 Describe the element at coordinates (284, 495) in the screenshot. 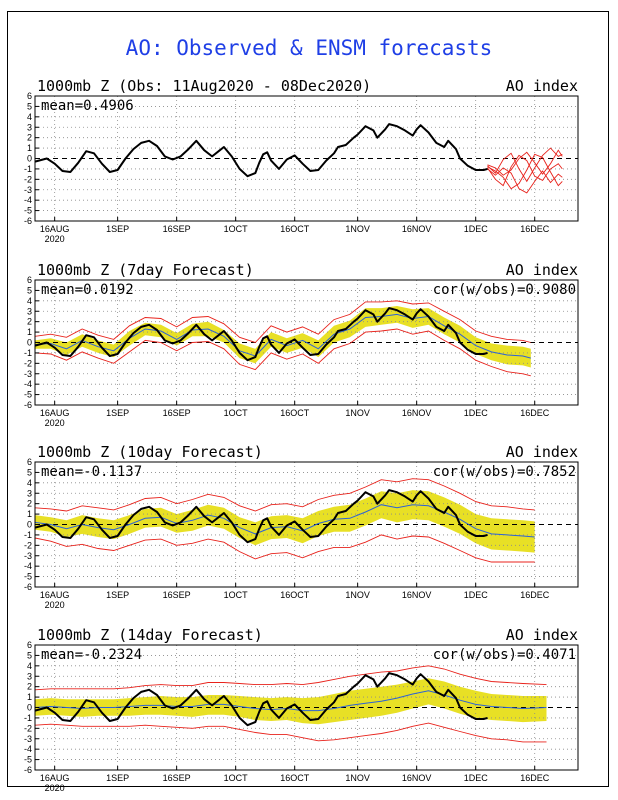

I see `ensemble-max-line` at that location.